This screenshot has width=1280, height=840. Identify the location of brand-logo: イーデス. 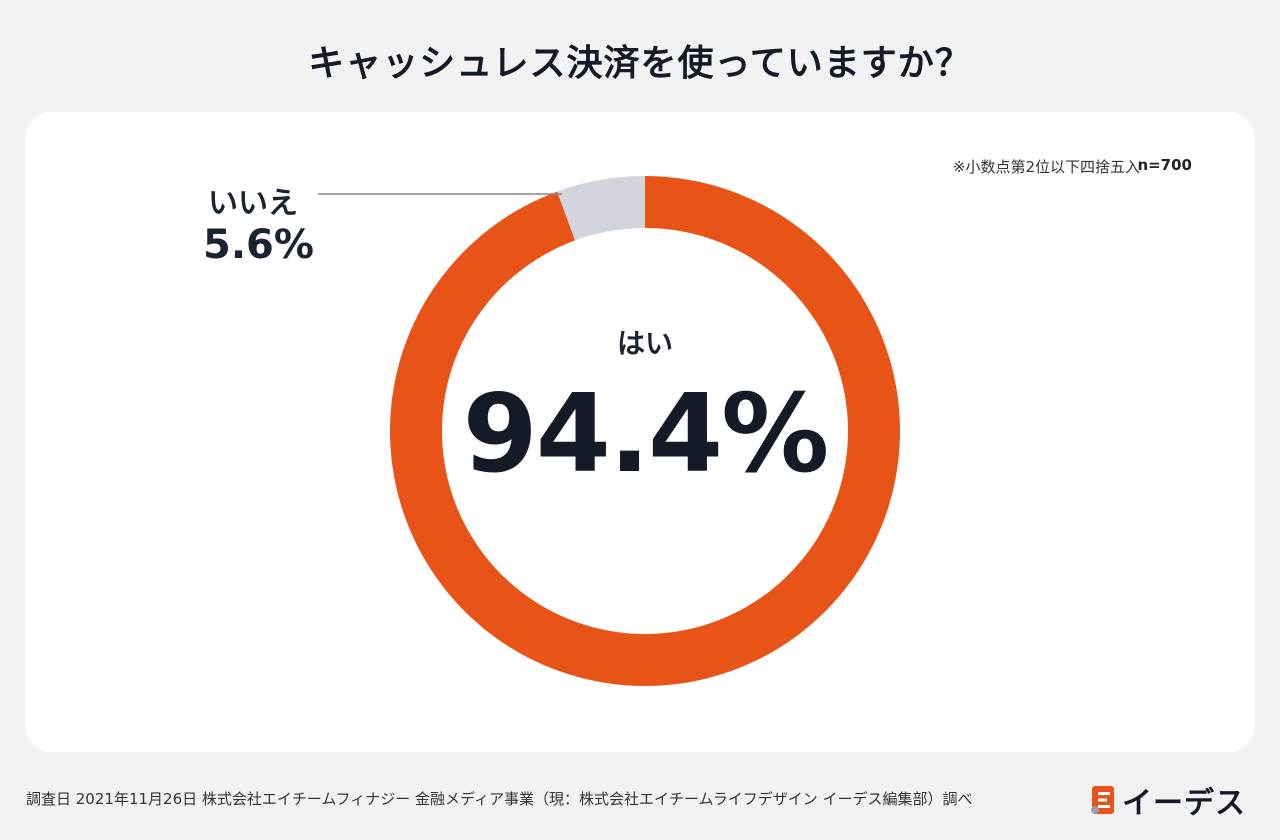
(1168, 800).